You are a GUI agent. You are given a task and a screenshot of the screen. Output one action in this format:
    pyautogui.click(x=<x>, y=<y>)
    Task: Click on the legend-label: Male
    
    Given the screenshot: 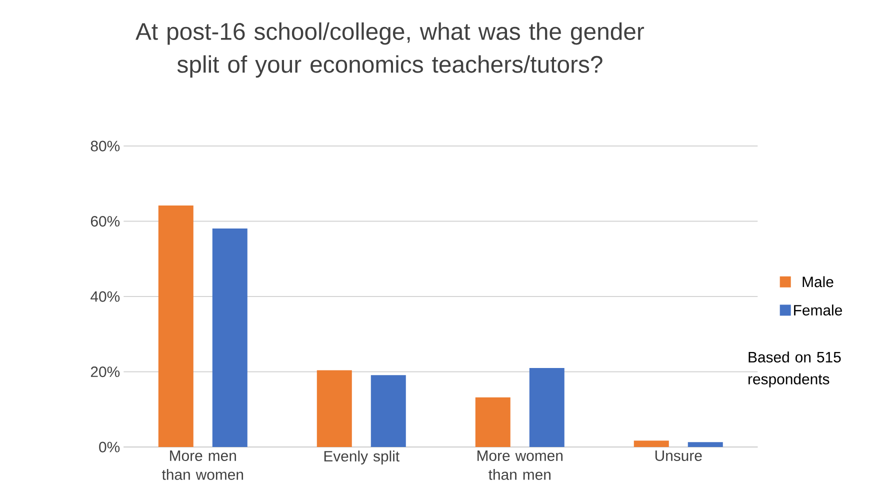 What is the action you would take?
    pyautogui.click(x=818, y=282)
    